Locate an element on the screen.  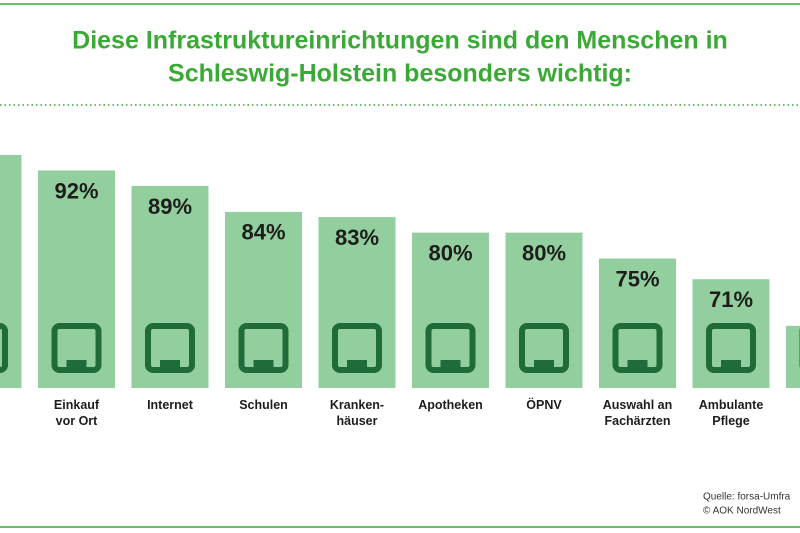
value-label: 75% is located at coordinates (637, 278).